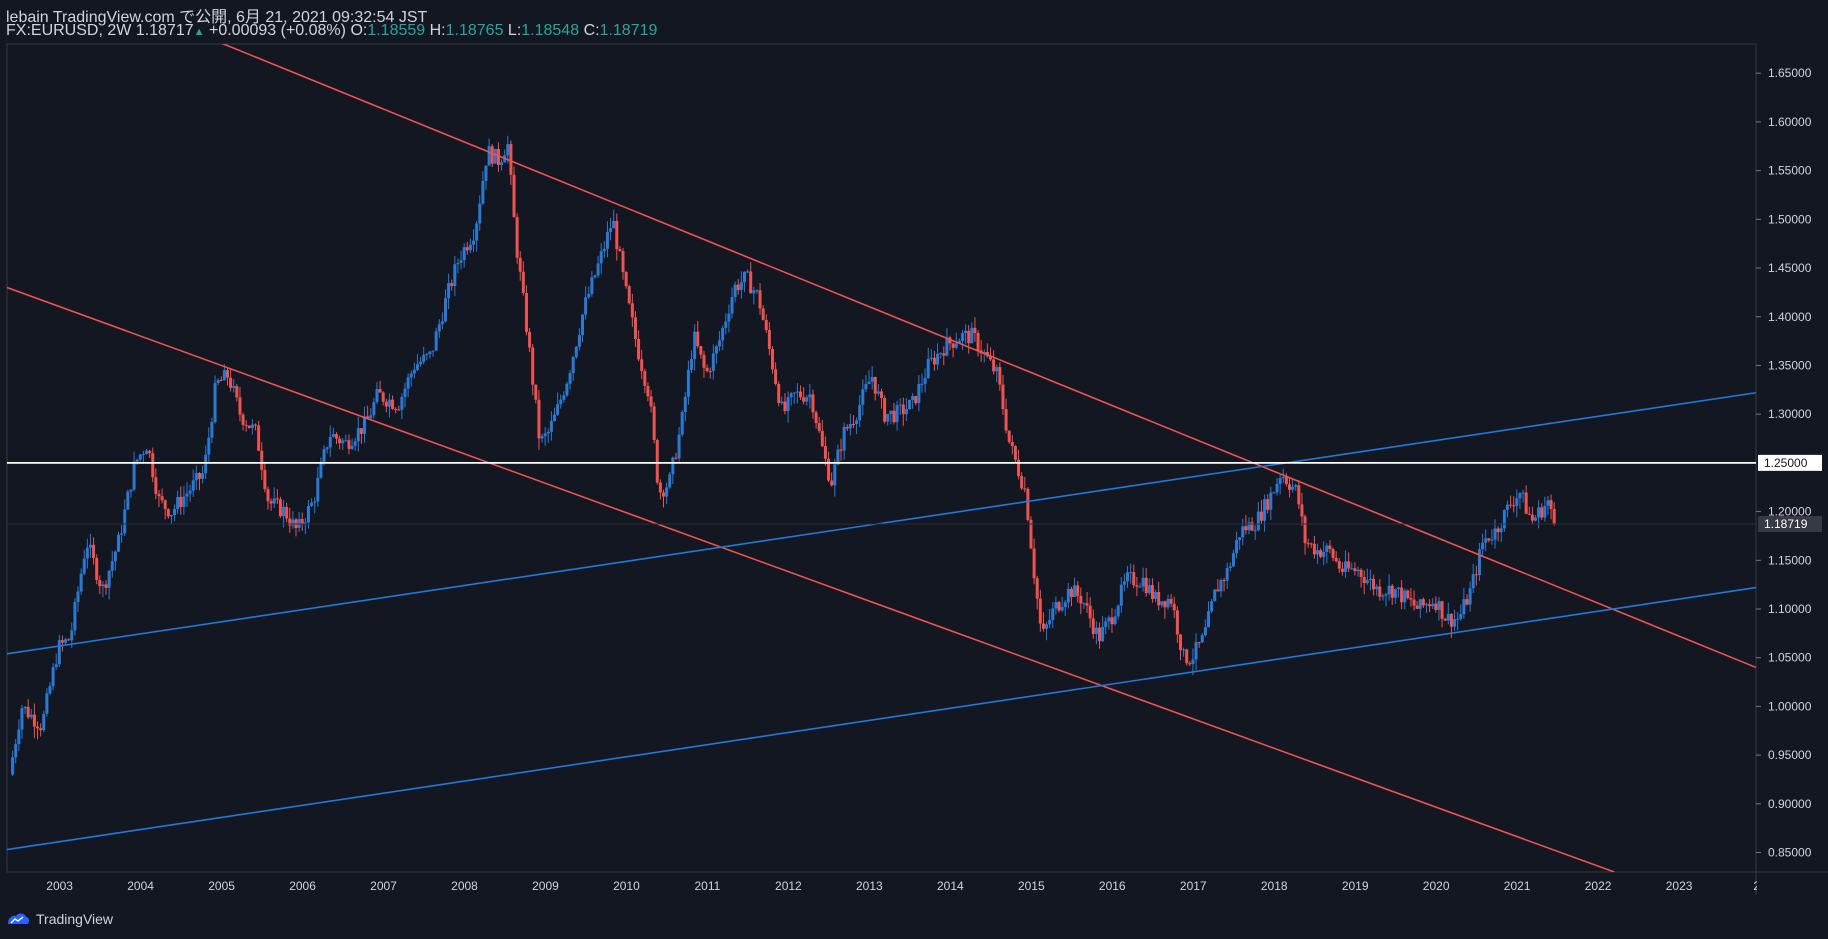 Image resolution: width=1828 pixels, height=939 pixels. What do you see at coordinates (140, 886) in the screenshot?
I see `time-tick-label: 2004` at bounding box center [140, 886].